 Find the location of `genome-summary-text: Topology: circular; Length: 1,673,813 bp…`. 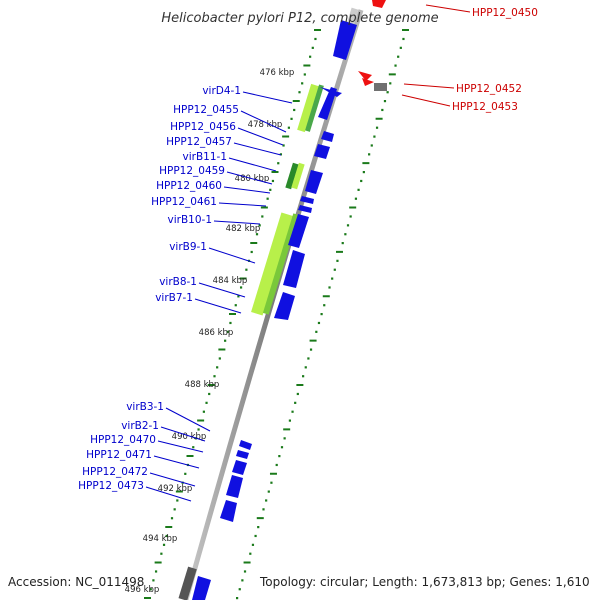

genome-summary-text: Topology: circular; Length: 1,673,813 bp… is located at coordinates (425, 582).